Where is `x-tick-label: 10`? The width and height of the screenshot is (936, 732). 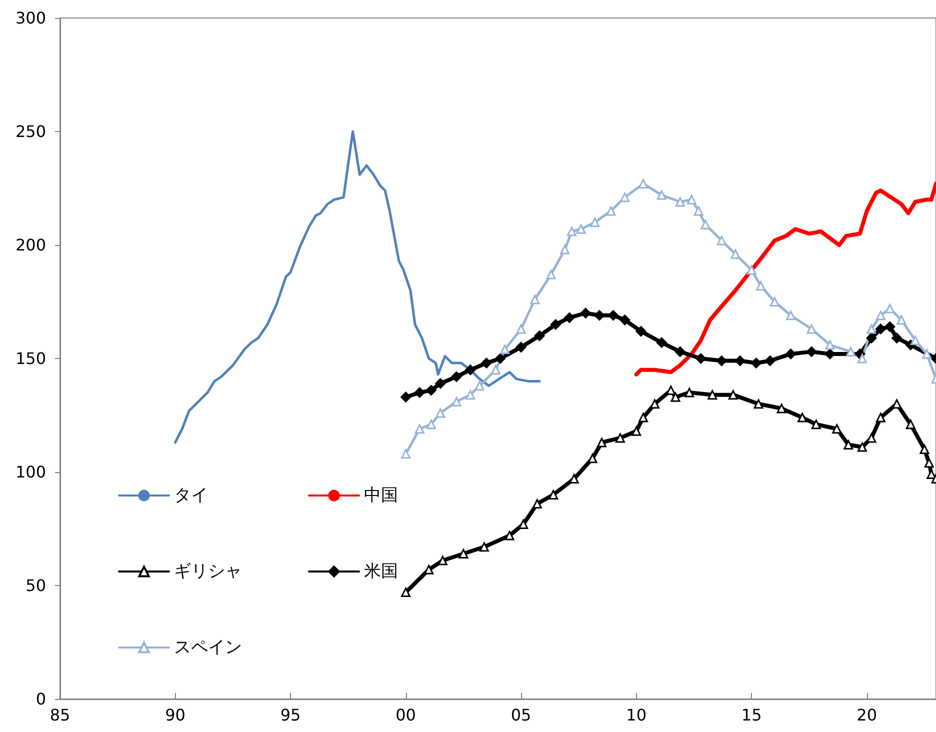 x-tick-label: 10 is located at coordinates (636, 715).